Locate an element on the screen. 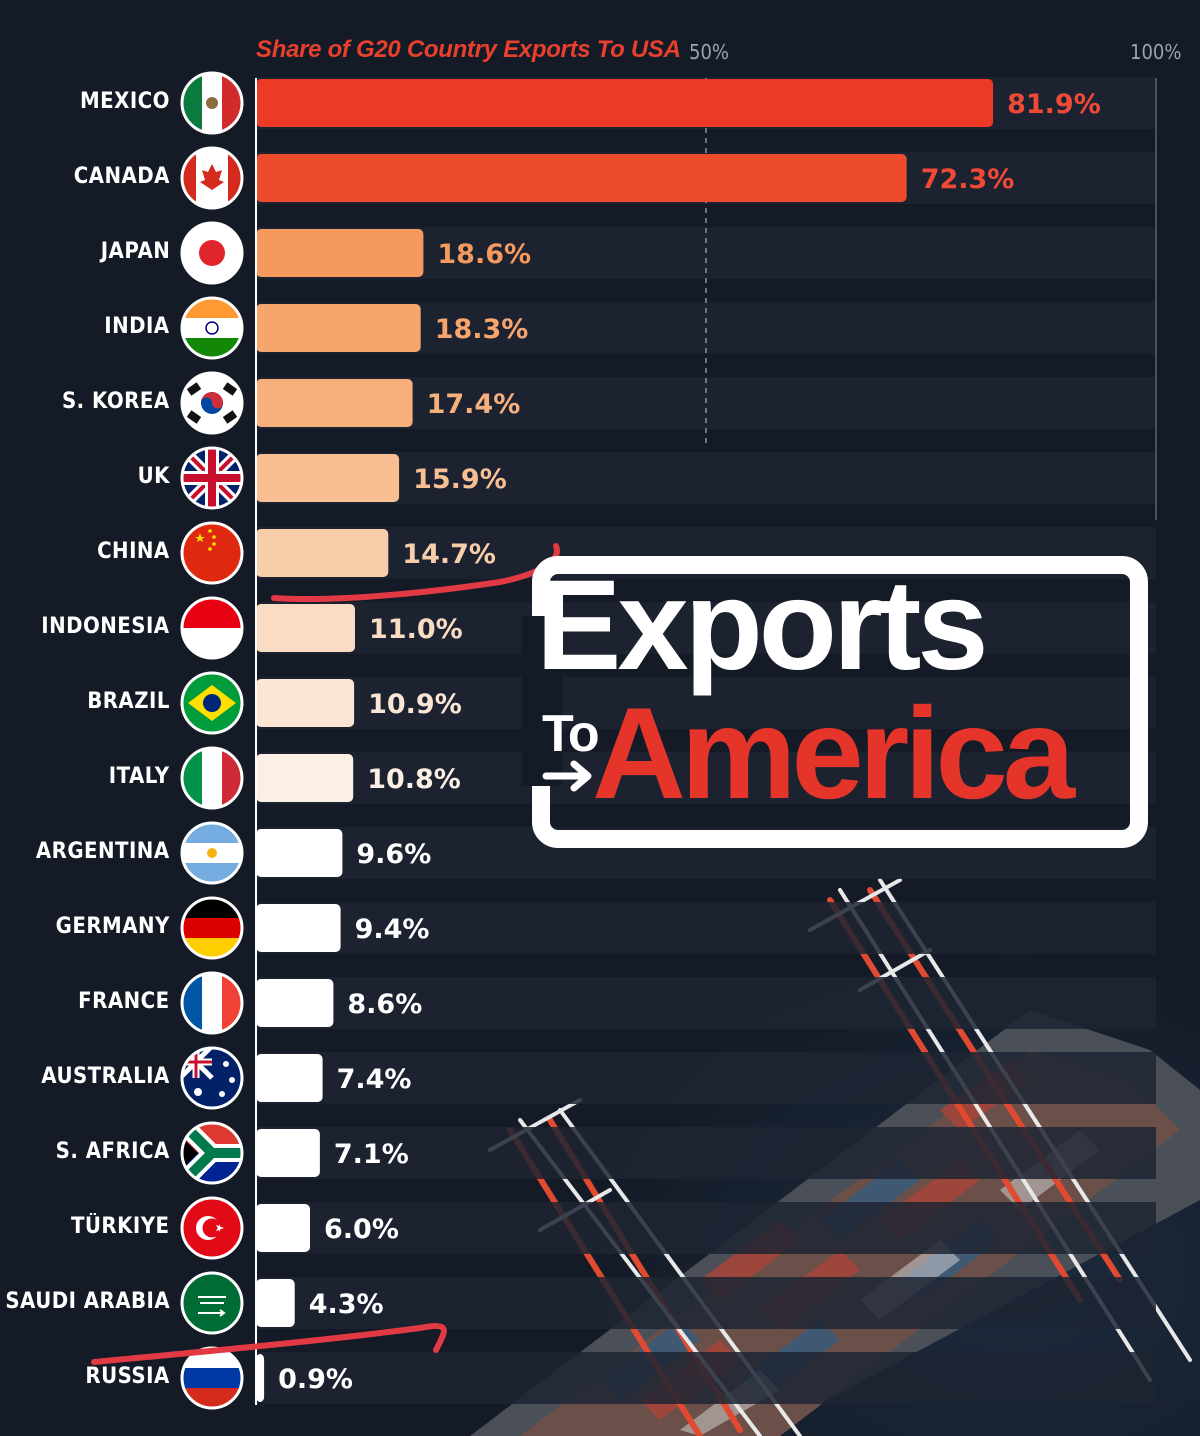 The width and height of the screenshot is (1200, 1436). bar-canada is located at coordinates (581, 178).